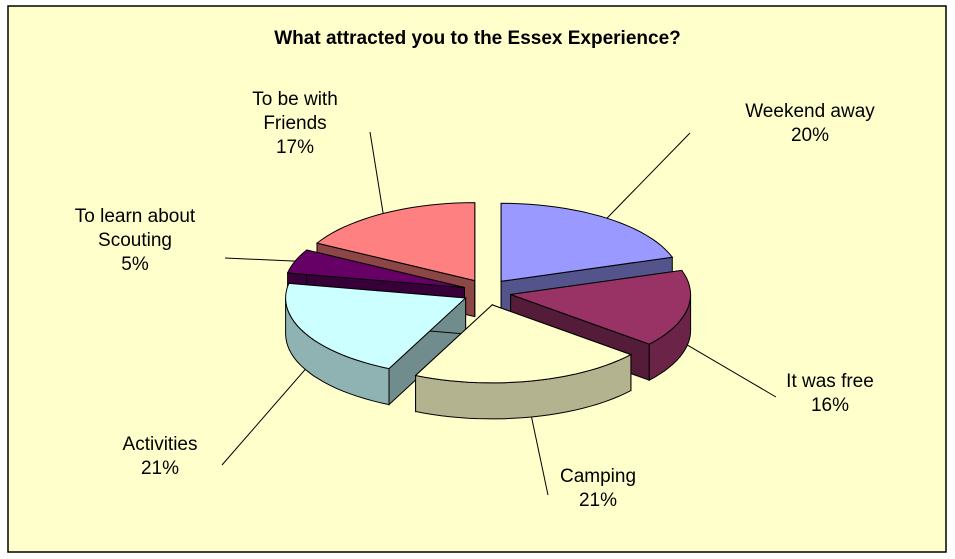  I want to click on label-name: To learn about Scouting, so click(135, 228).